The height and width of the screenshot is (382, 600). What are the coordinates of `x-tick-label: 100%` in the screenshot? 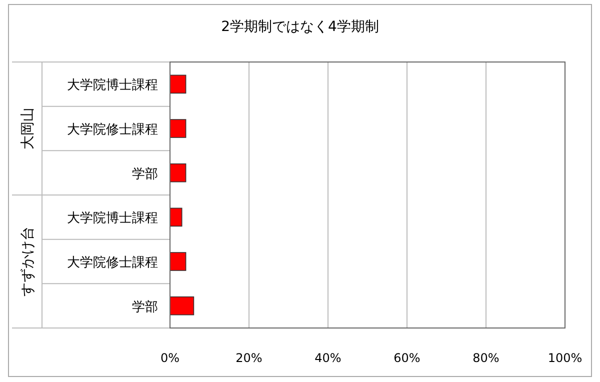 It's located at (565, 358).